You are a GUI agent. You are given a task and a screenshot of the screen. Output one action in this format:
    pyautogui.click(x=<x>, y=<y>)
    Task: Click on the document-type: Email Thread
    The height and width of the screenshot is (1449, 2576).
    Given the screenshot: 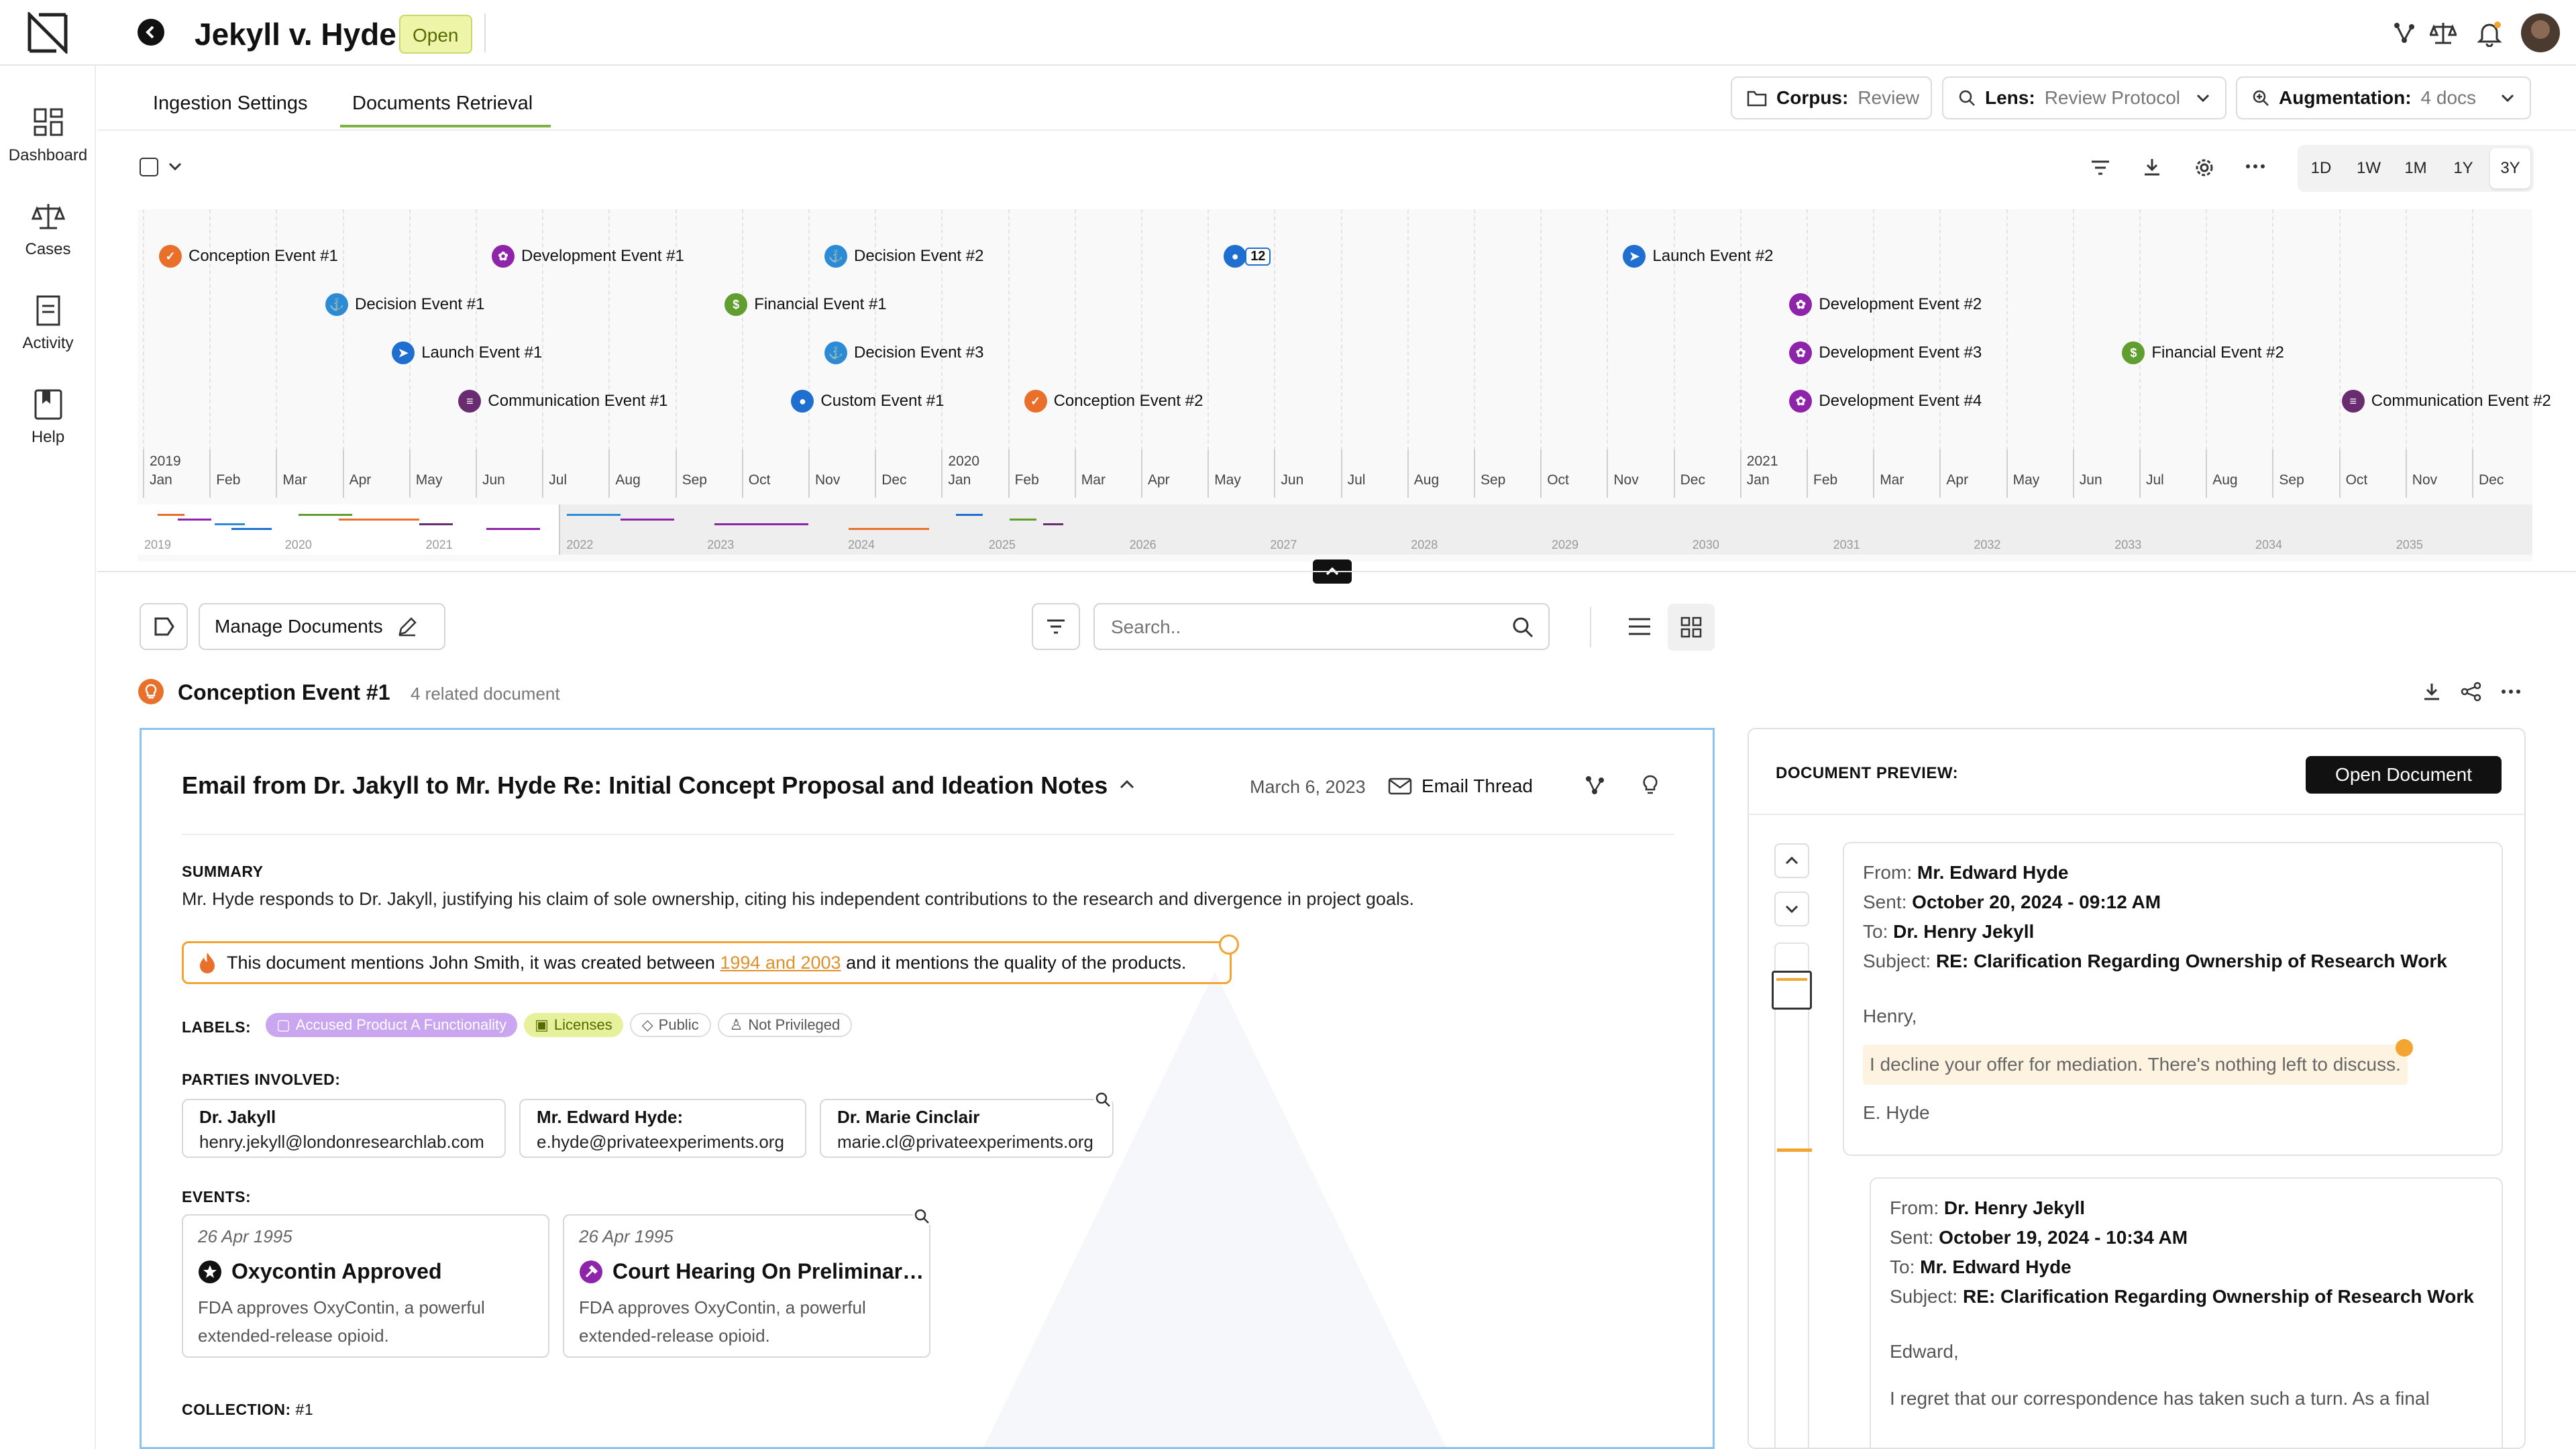 What is the action you would take?
    pyautogui.click(x=1460, y=786)
    